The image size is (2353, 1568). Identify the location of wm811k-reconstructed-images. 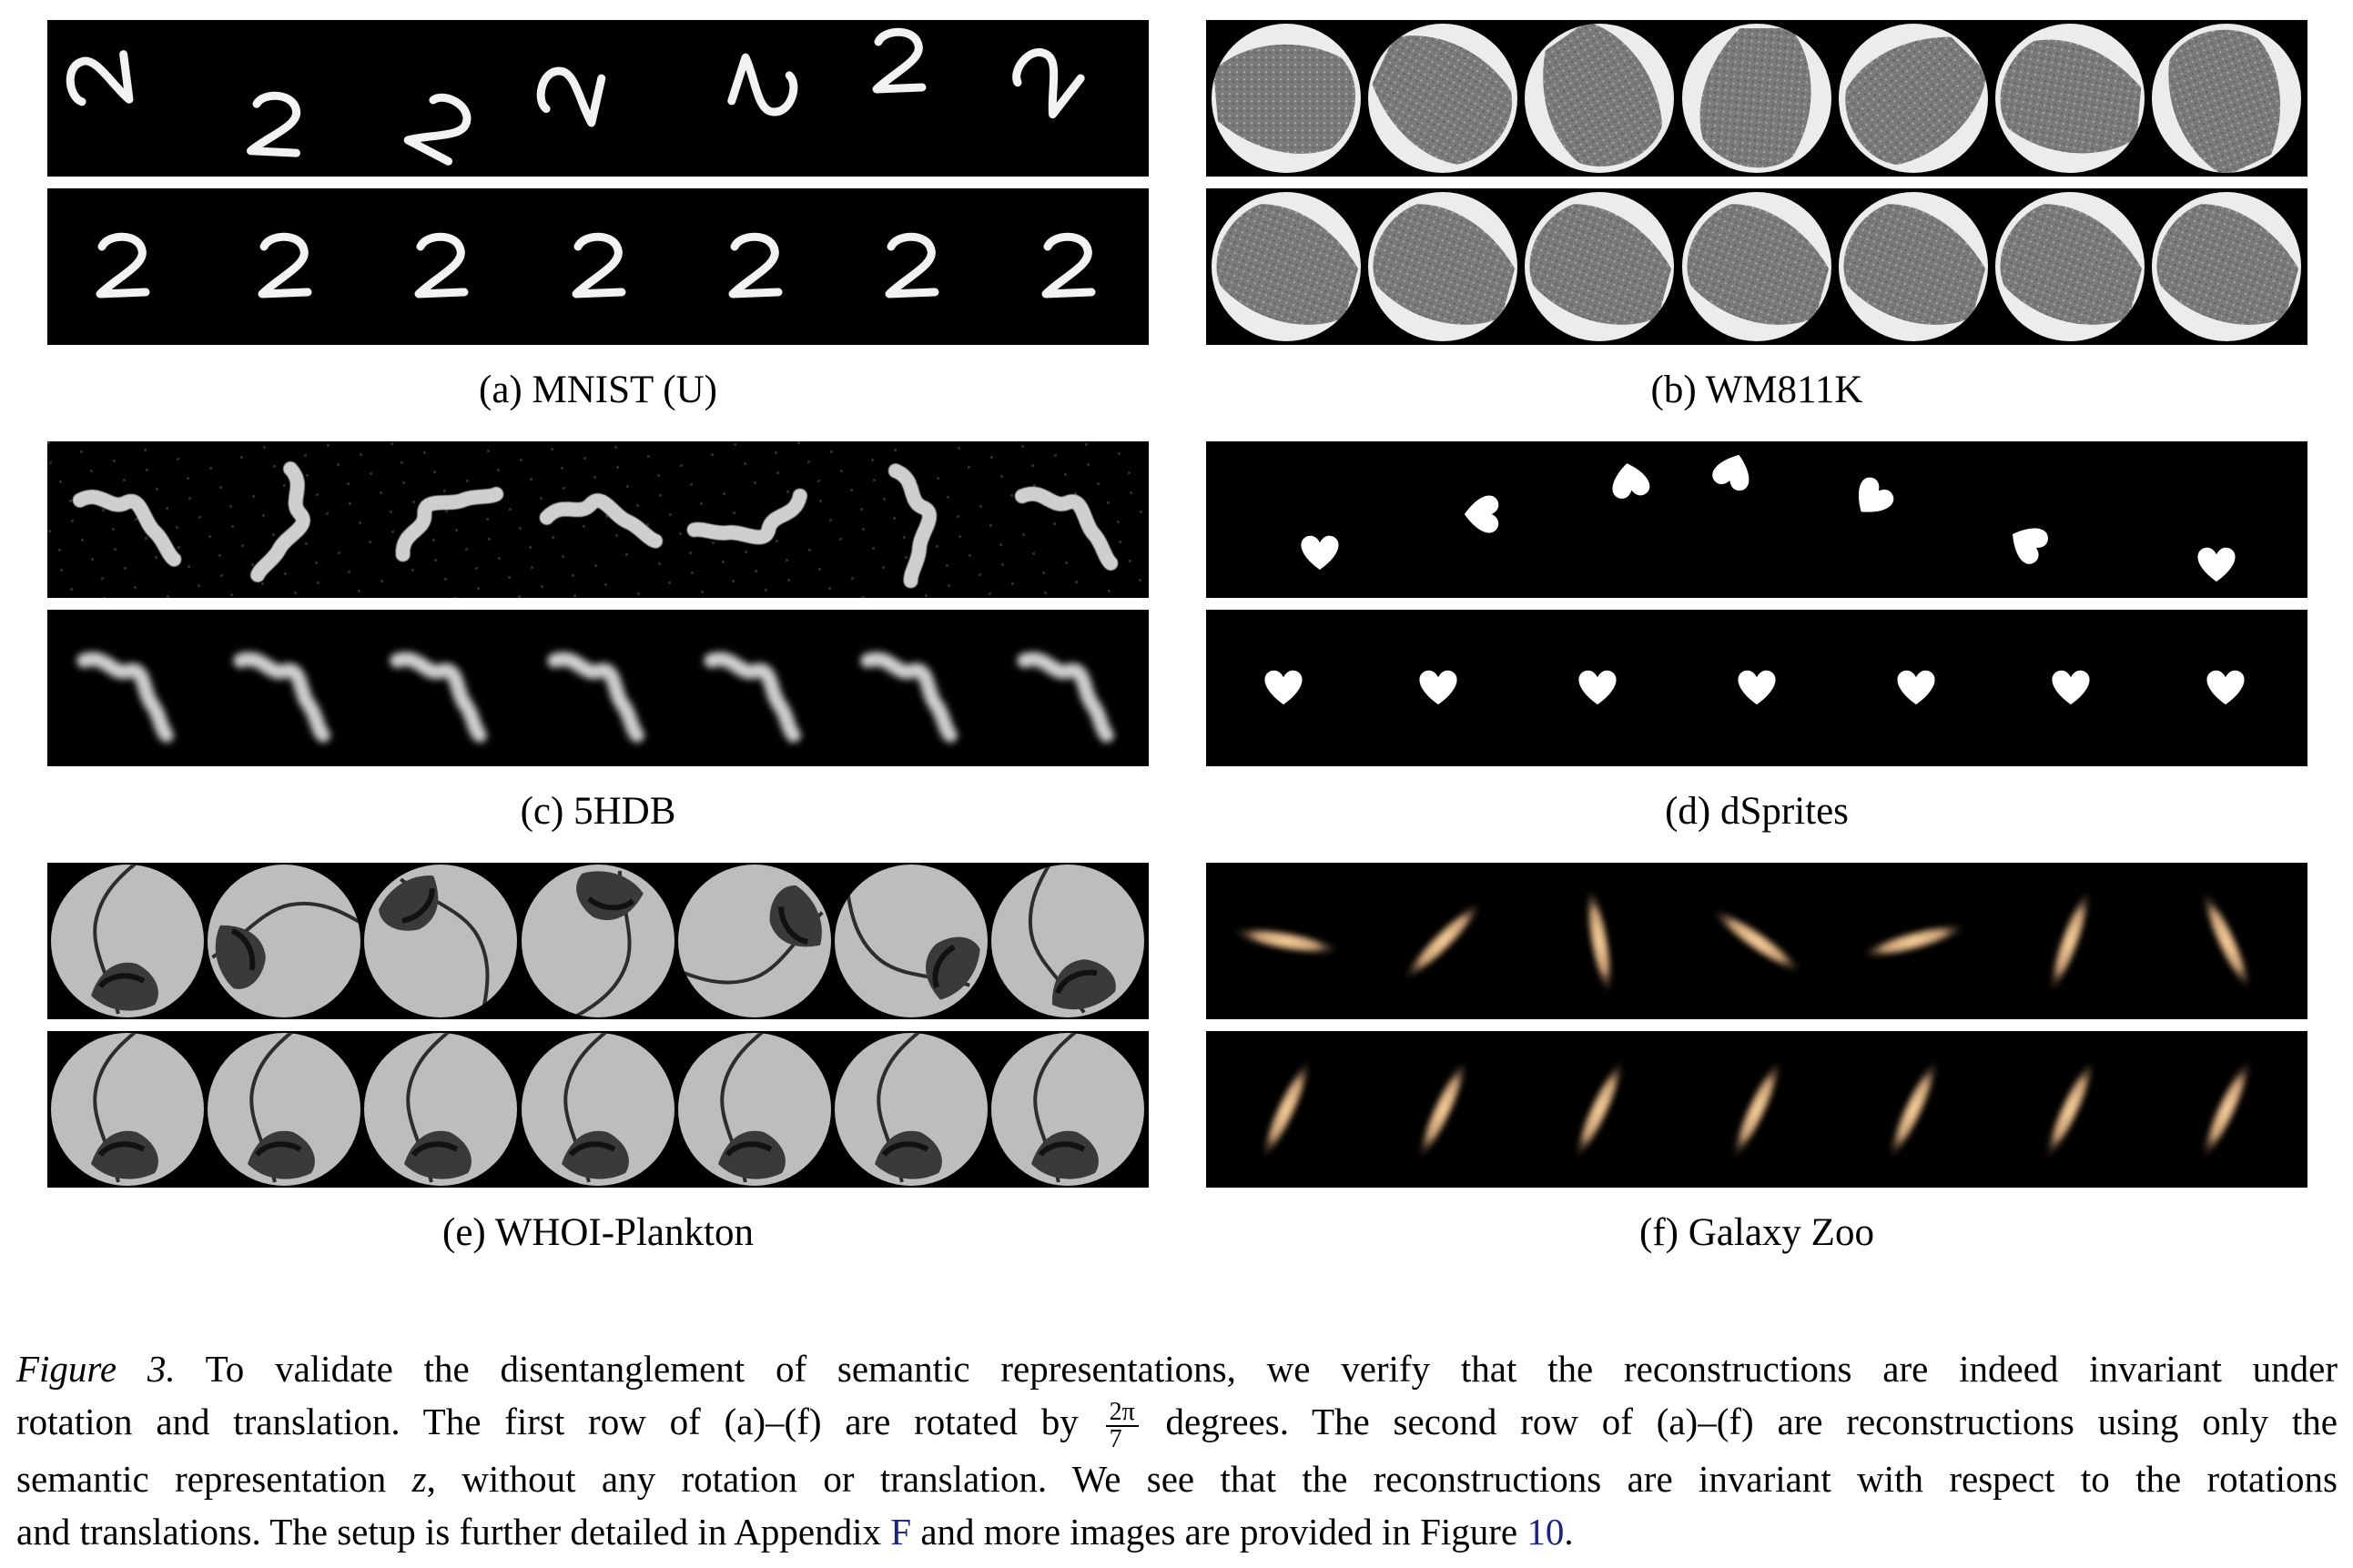
(1756, 266).